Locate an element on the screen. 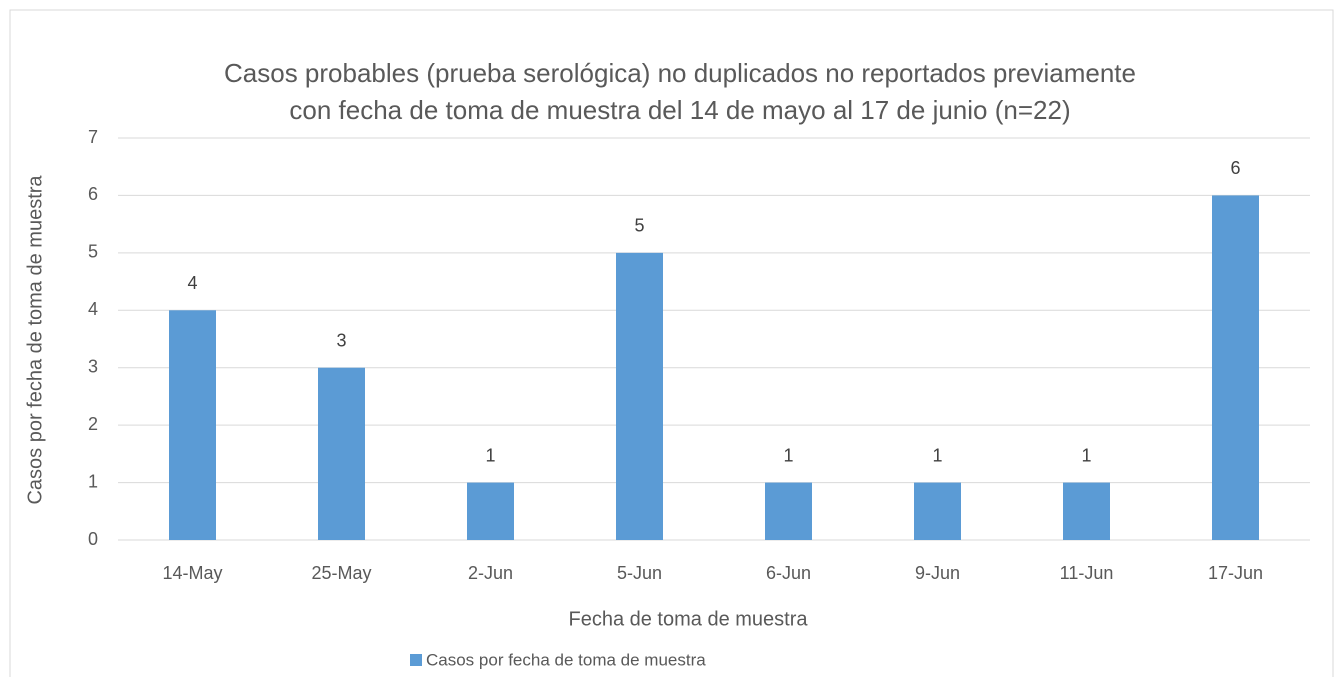 Image resolution: width=1343 pixels, height=677 pixels. x-tick-label: 14-May is located at coordinates (192, 573).